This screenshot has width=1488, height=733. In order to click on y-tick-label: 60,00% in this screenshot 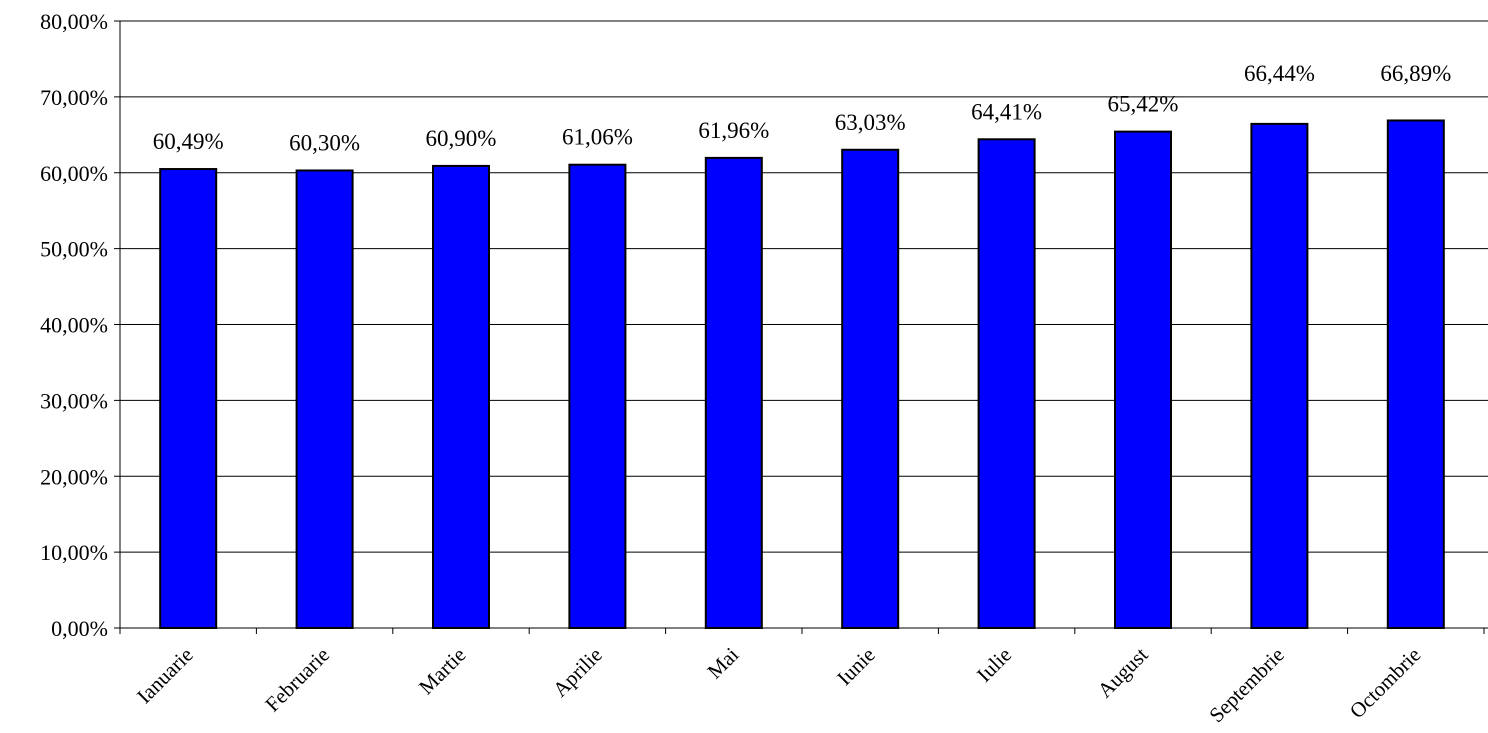, I will do `click(74, 173)`.